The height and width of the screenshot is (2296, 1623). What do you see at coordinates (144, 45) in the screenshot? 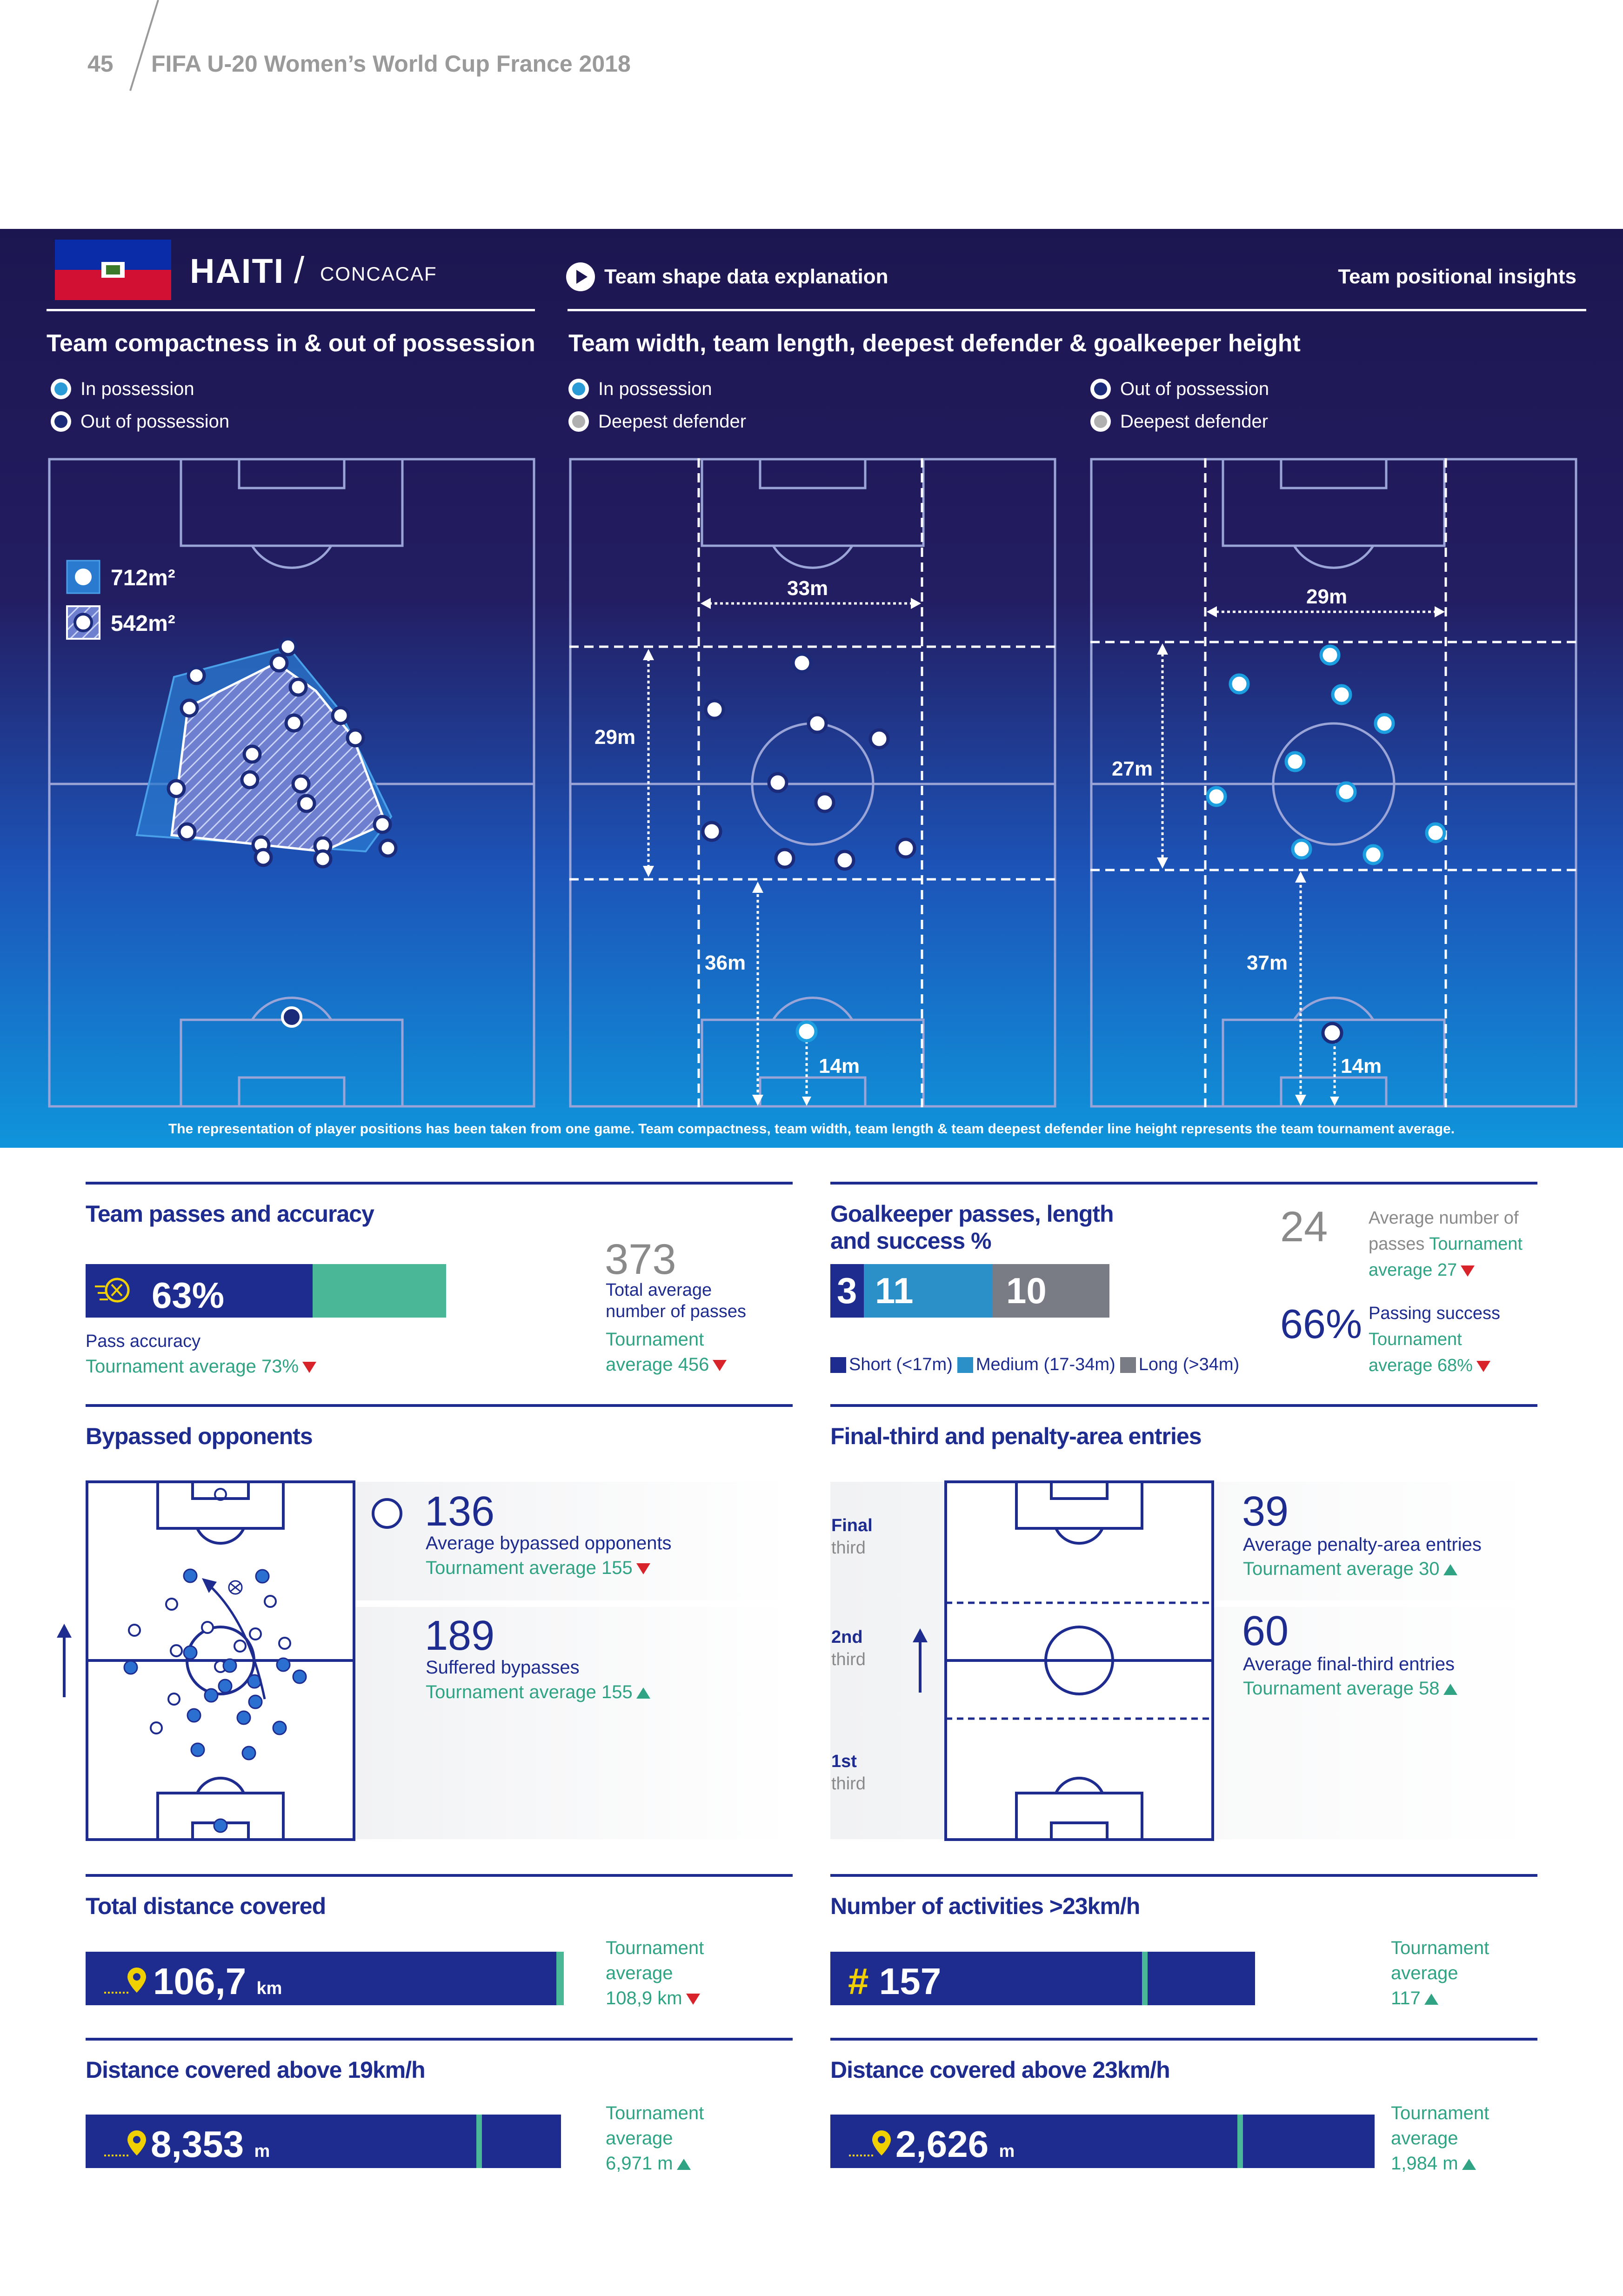
I see `page-divider-slash` at bounding box center [144, 45].